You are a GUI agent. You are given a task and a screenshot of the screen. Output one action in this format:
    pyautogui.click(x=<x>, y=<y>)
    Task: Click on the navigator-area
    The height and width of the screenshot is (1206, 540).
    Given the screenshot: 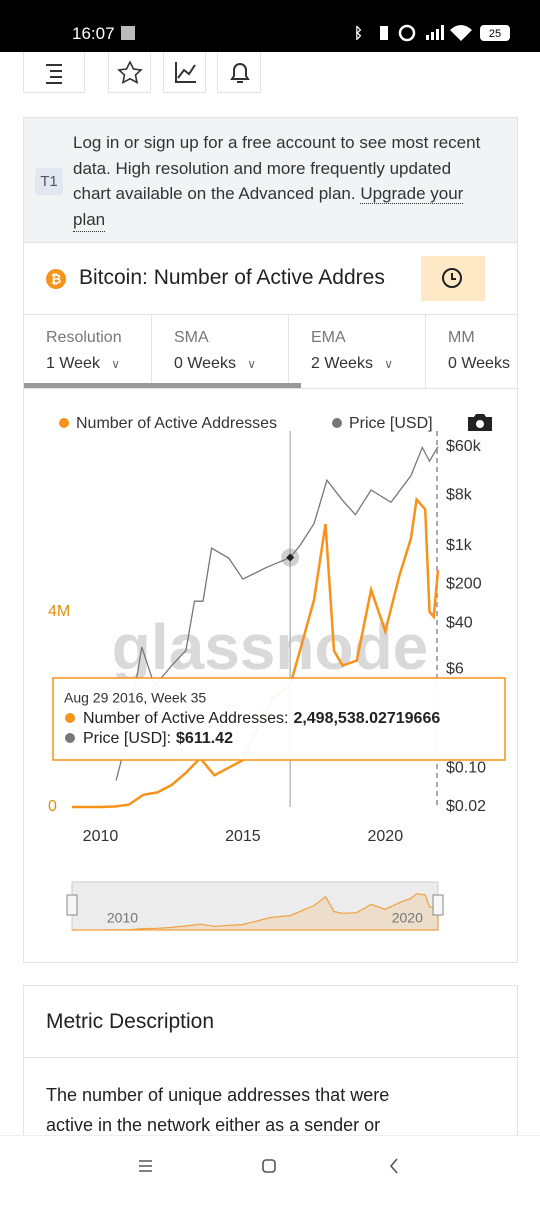 What is the action you would take?
    pyautogui.click(x=255, y=912)
    